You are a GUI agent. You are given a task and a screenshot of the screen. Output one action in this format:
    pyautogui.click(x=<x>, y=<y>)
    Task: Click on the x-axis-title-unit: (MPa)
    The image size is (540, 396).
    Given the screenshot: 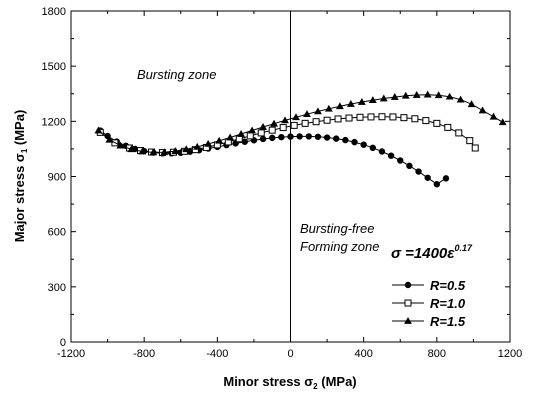 What is the action you would take?
    pyautogui.click(x=337, y=381)
    